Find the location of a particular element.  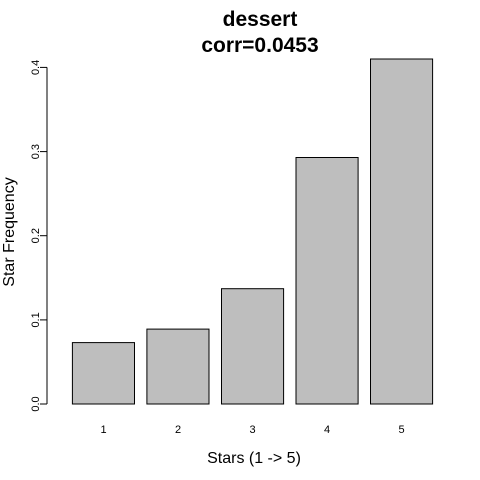

y-tick-label-0.0: 0.0 is located at coordinates (36, 403).